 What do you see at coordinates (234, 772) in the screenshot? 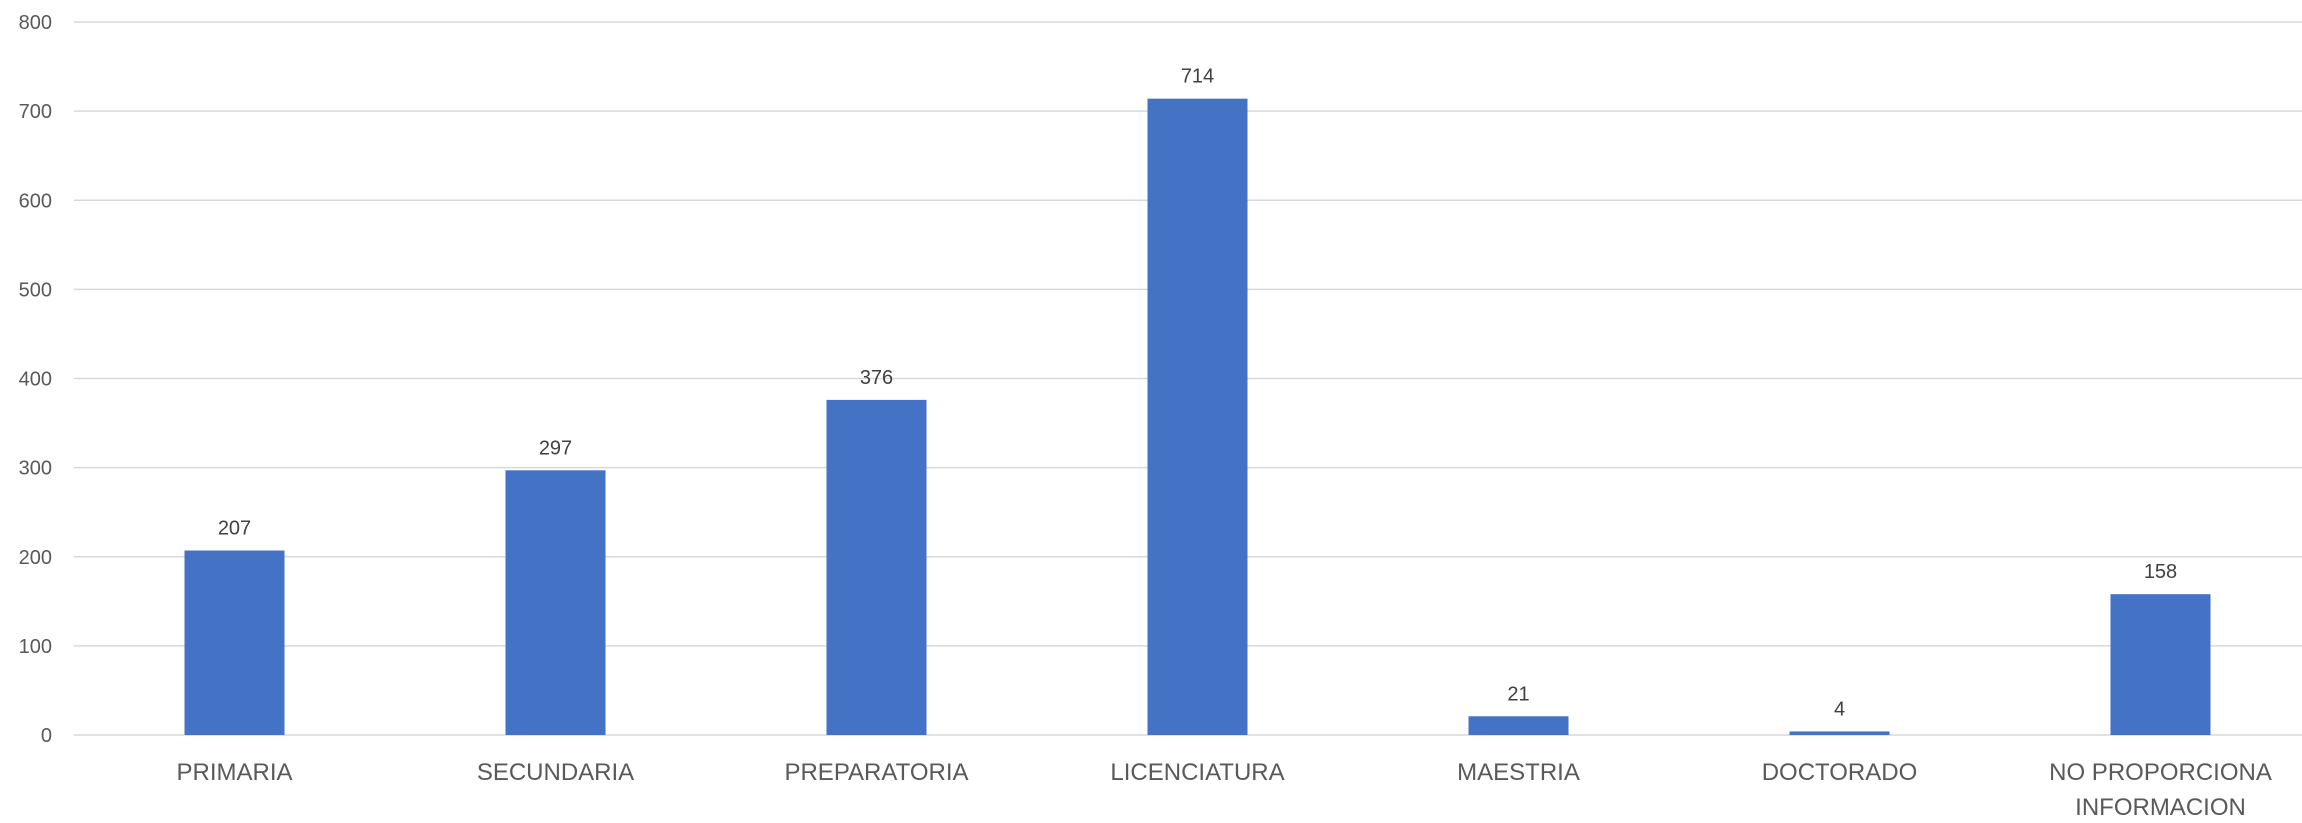
I see `x-tick-label: PRIMARIA` at bounding box center [234, 772].